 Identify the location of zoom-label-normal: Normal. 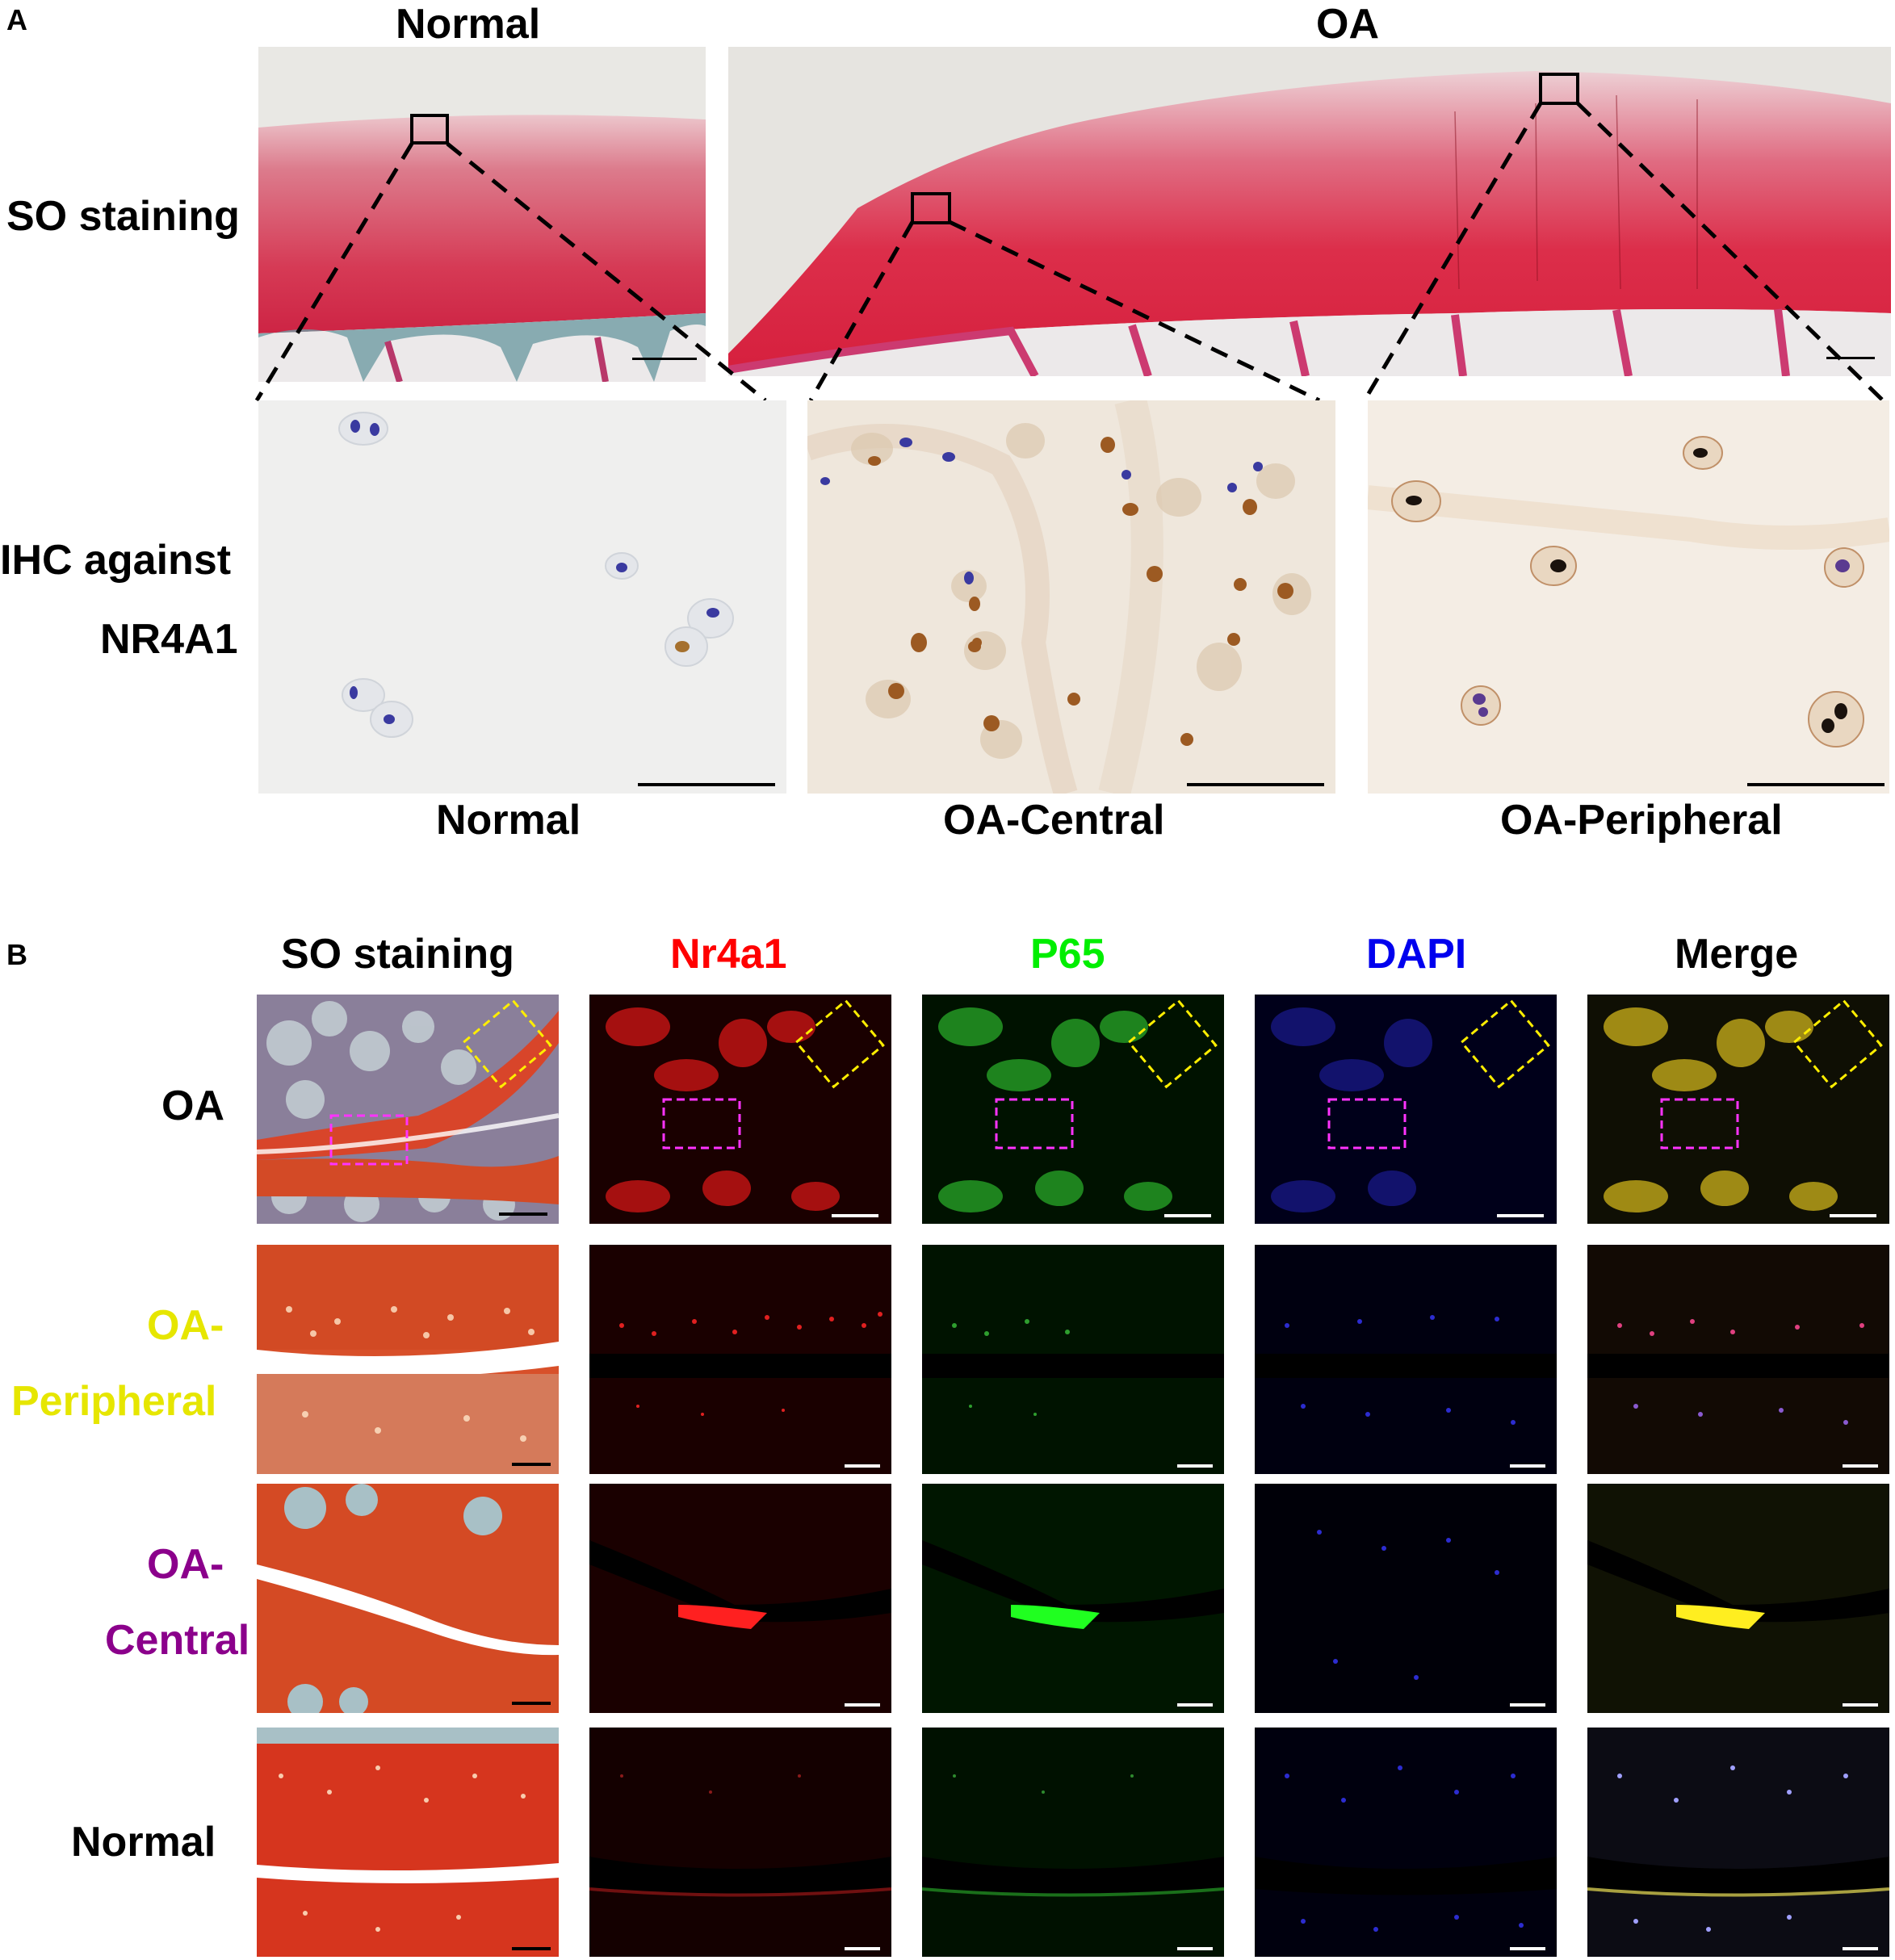
(508, 820).